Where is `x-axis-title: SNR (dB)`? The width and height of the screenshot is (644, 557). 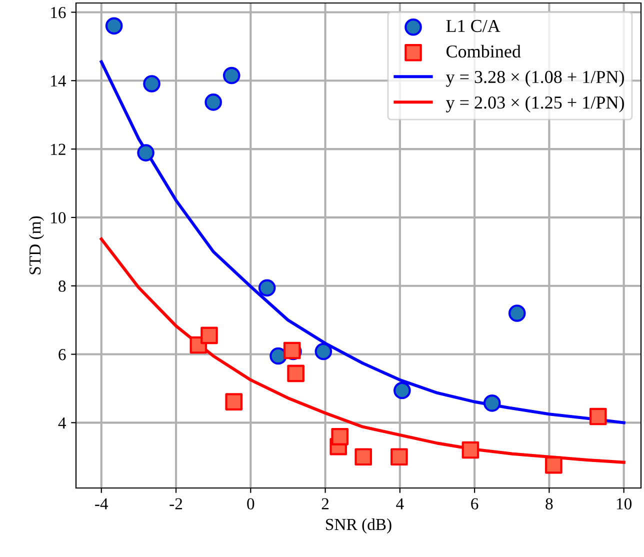
x-axis-title: SNR (dB) is located at coordinates (359, 526).